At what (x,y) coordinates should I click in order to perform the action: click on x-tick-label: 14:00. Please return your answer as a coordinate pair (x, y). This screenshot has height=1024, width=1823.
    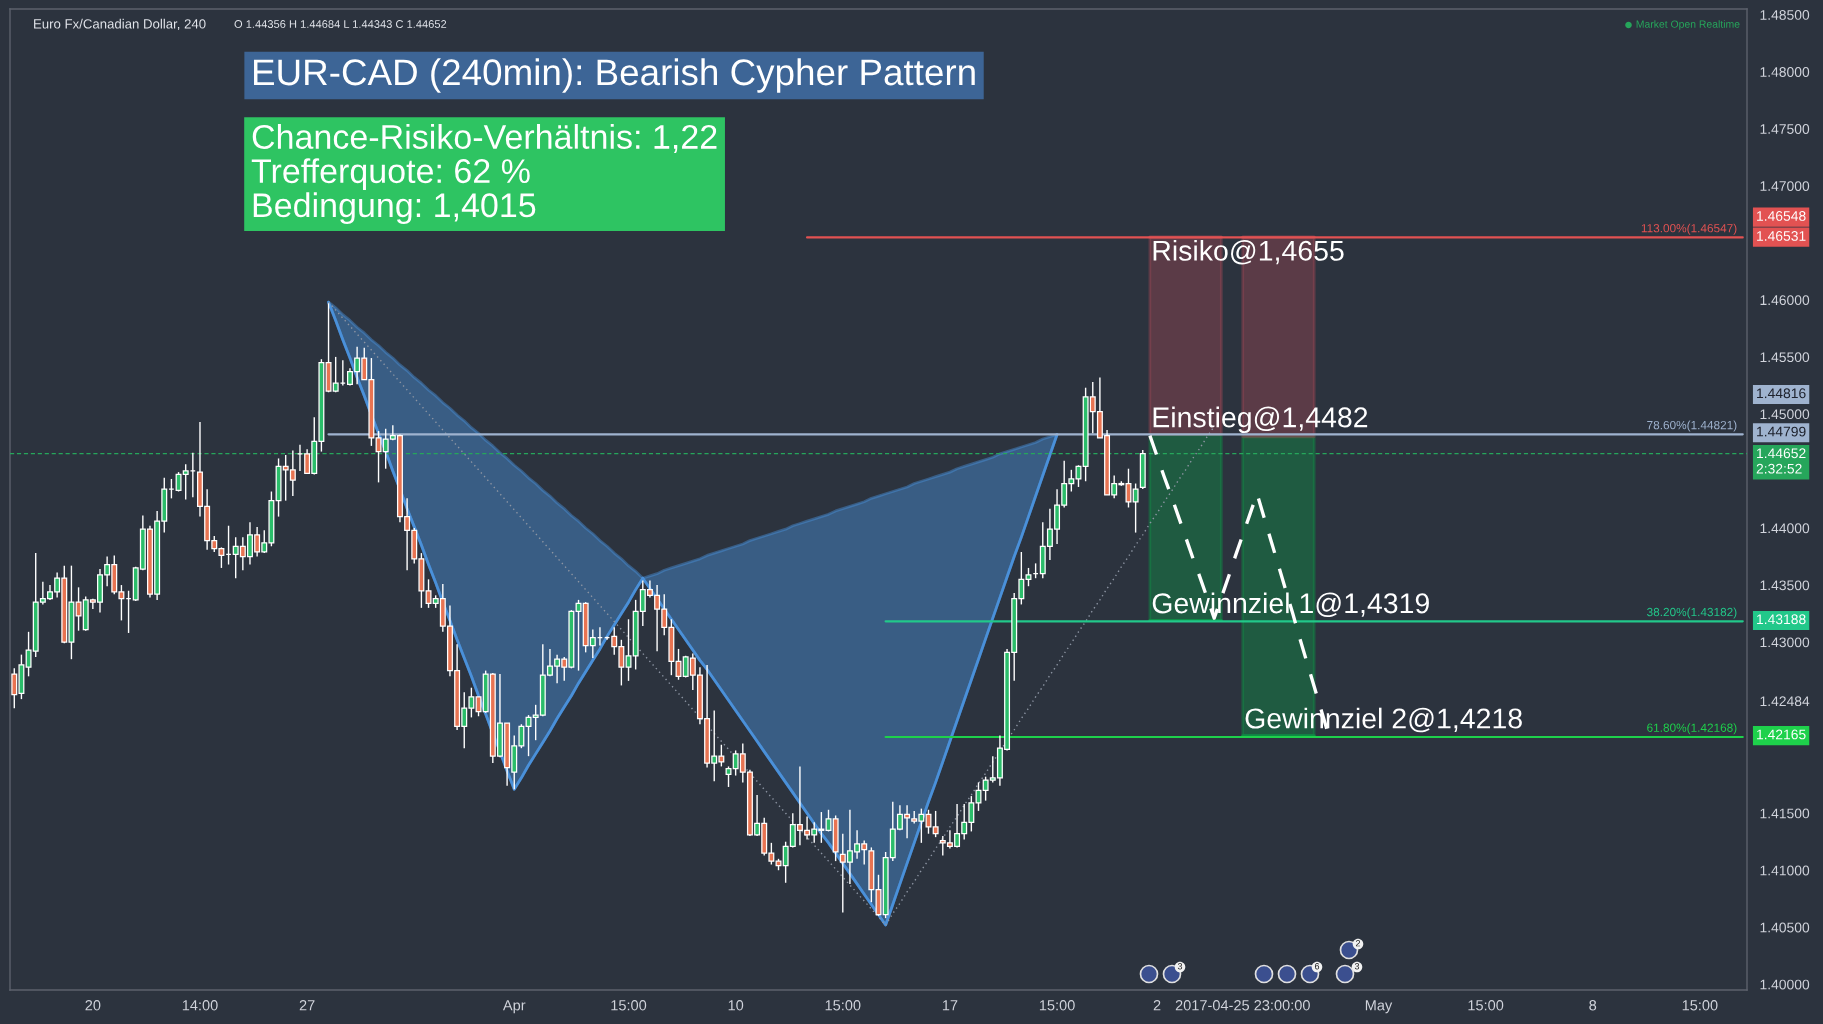
    Looking at the image, I should click on (200, 1005).